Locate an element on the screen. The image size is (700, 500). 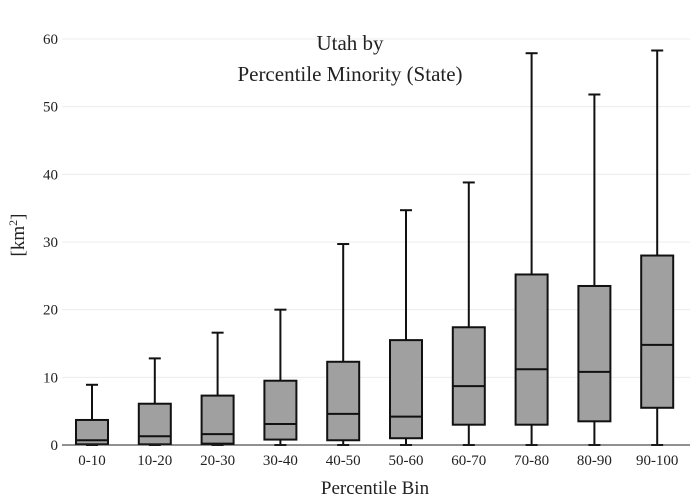
x-tick-label: 30-40 is located at coordinates (280, 461).